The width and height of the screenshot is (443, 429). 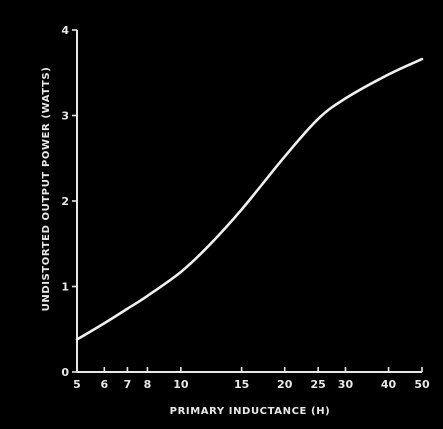 I want to click on x-tick-label: 30, so click(x=346, y=384).